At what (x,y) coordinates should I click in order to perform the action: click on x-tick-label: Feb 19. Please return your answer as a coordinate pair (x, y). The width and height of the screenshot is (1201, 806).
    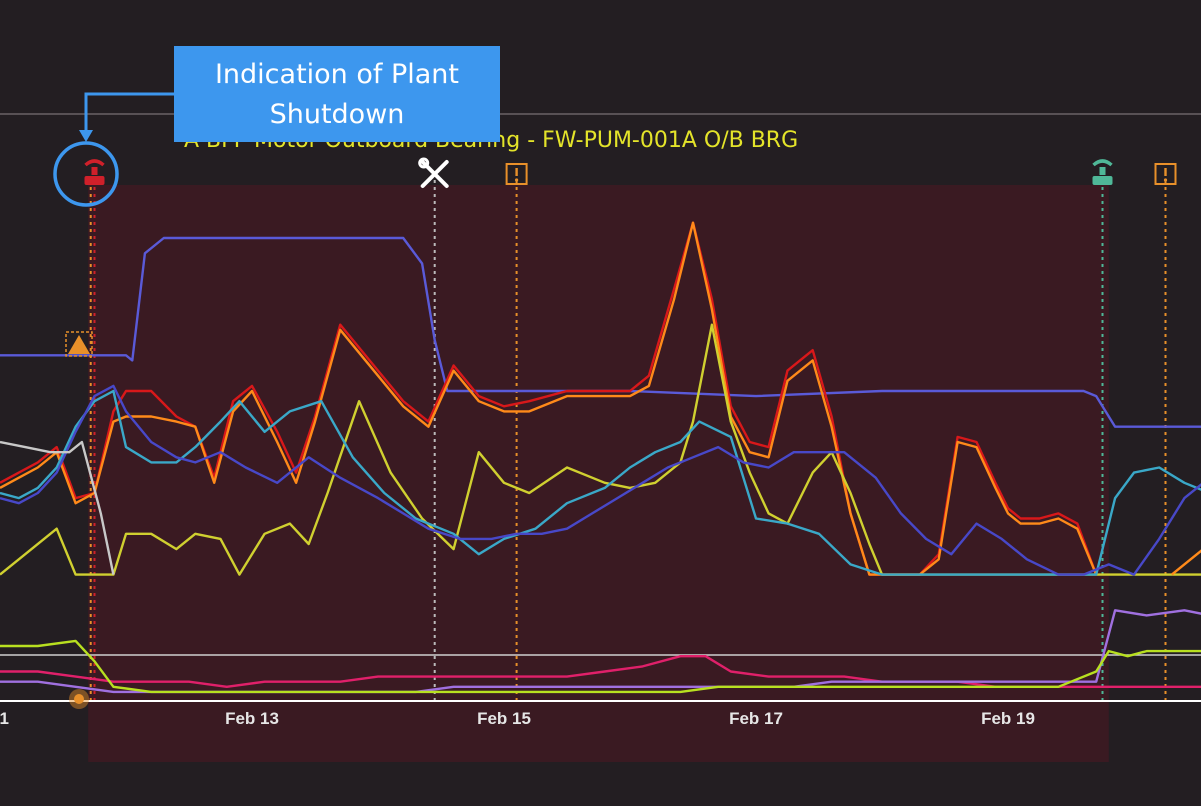
    Looking at the image, I should click on (1008, 718).